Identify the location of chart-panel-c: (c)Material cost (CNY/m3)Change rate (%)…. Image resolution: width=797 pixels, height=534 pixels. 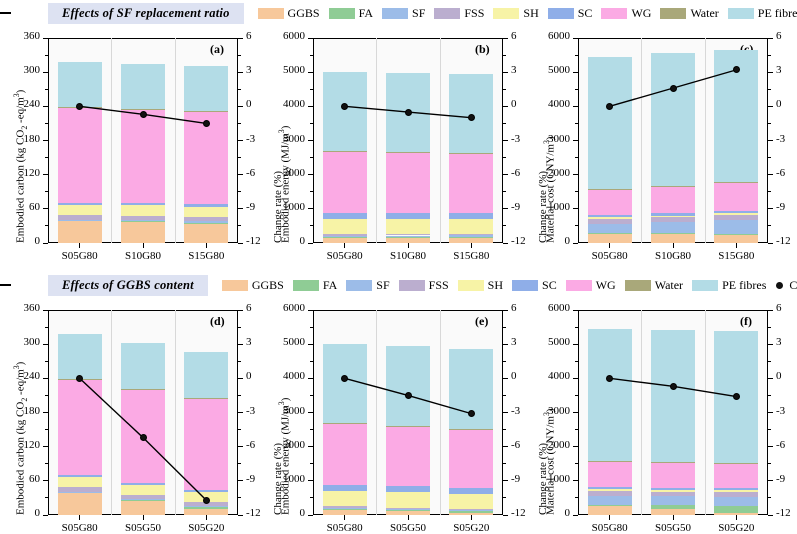
(662, 143).